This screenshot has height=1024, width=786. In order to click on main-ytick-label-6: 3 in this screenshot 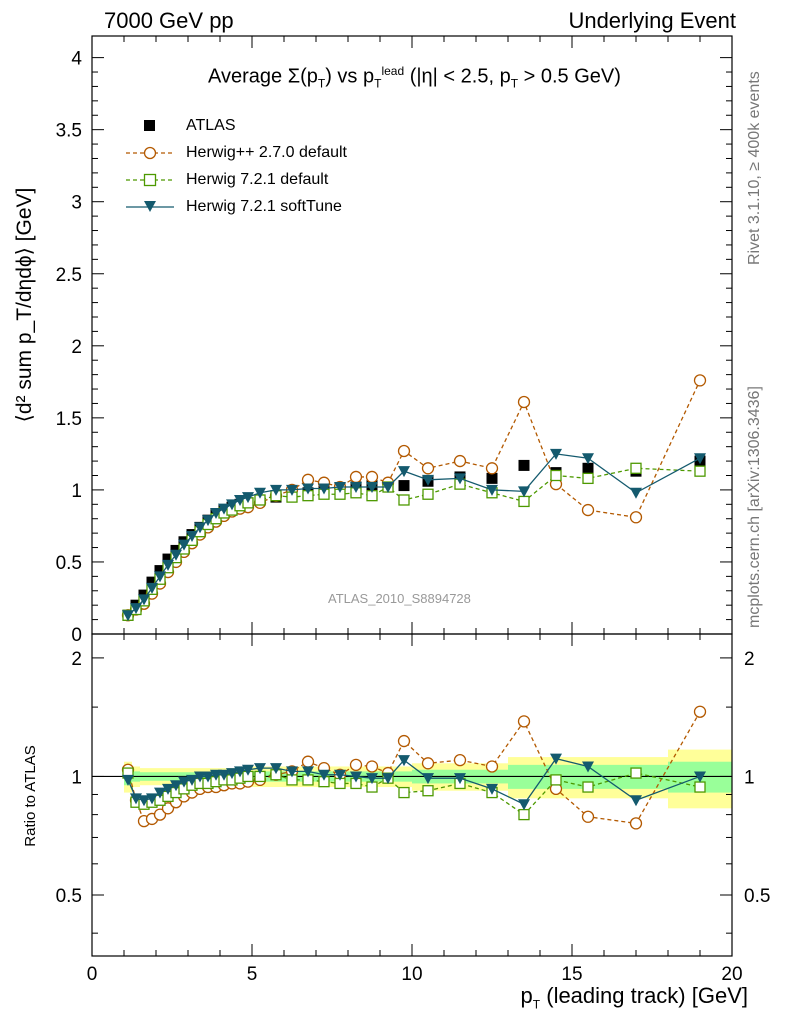, I will do `click(76, 203)`.